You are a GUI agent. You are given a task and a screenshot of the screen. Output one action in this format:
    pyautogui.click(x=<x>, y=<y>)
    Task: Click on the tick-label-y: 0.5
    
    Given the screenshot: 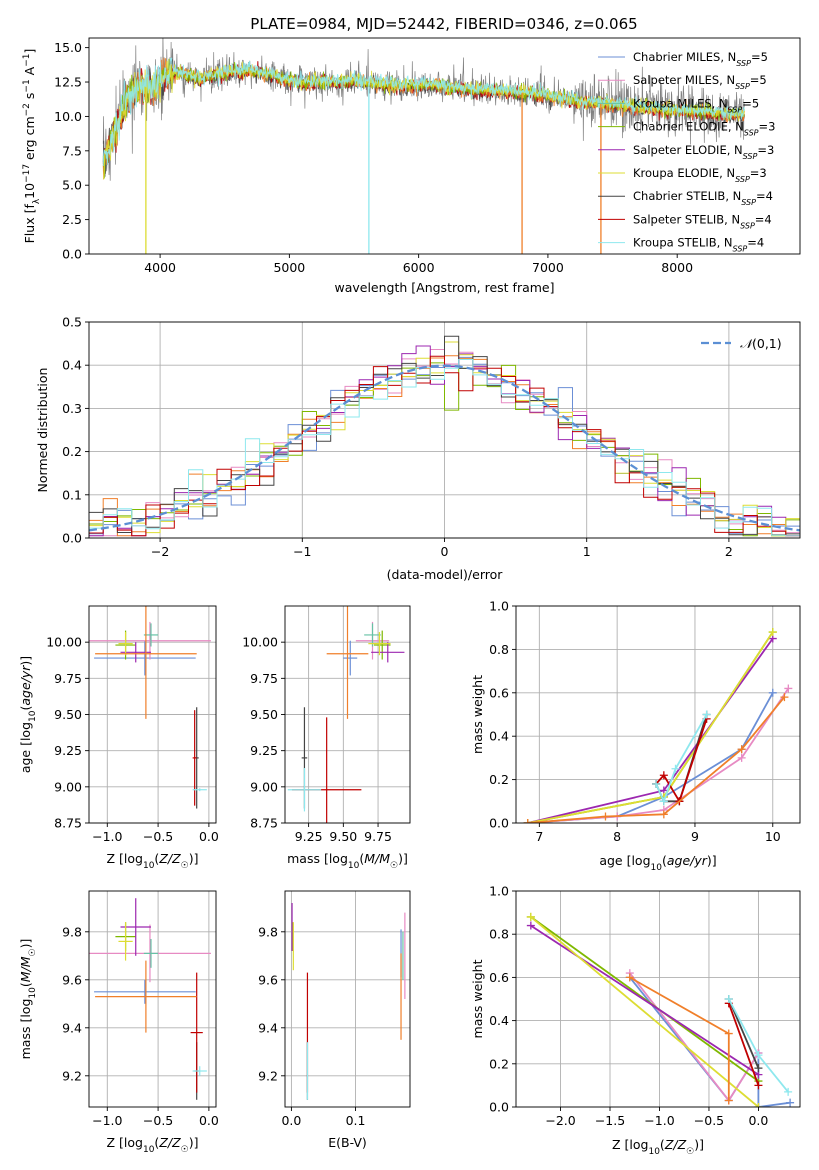 What is the action you would take?
    pyautogui.click(x=72, y=322)
    